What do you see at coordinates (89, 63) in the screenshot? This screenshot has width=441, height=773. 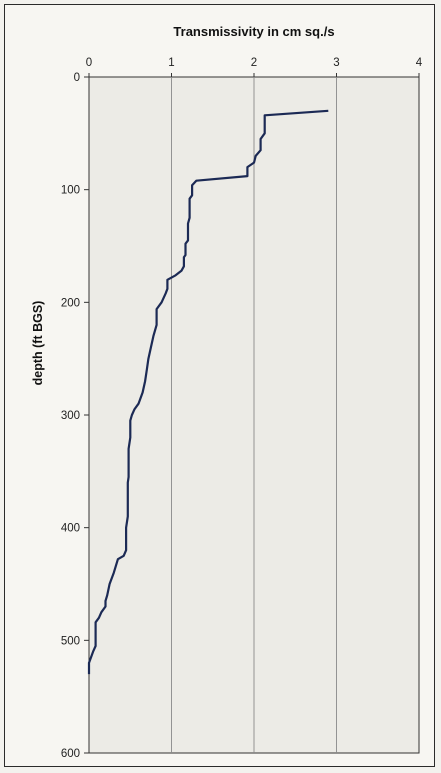 I see `x-tick-label: 0` at bounding box center [89, 63].